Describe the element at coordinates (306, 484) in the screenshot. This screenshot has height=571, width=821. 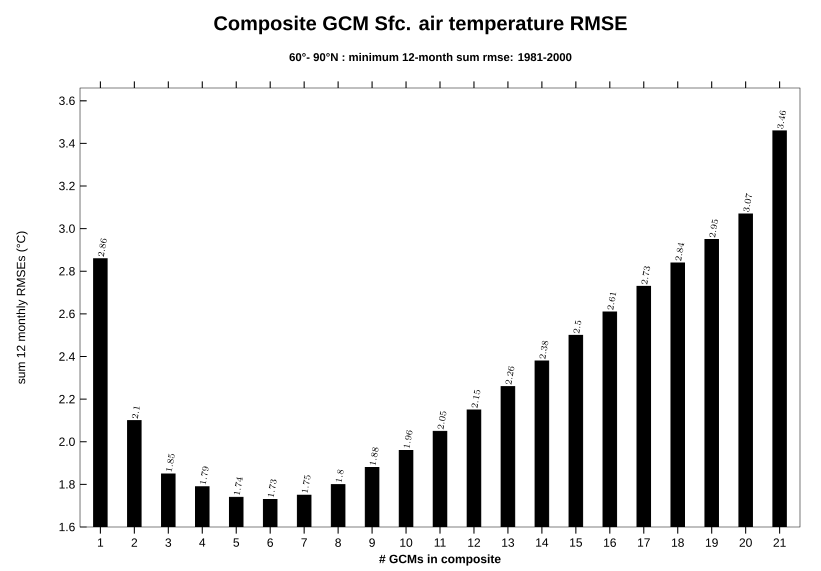
I see `data-label: 1 . 75` at that location.